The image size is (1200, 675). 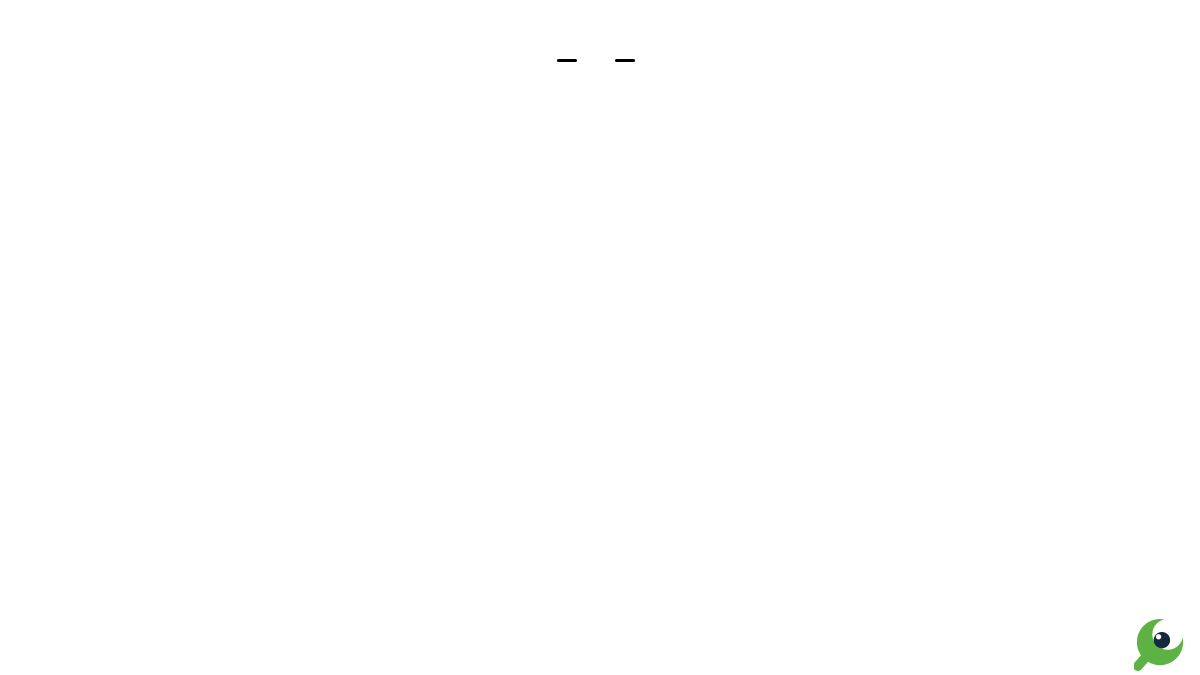 I want to click on eye-magnifier-icon, so click(x=1159, y=644).